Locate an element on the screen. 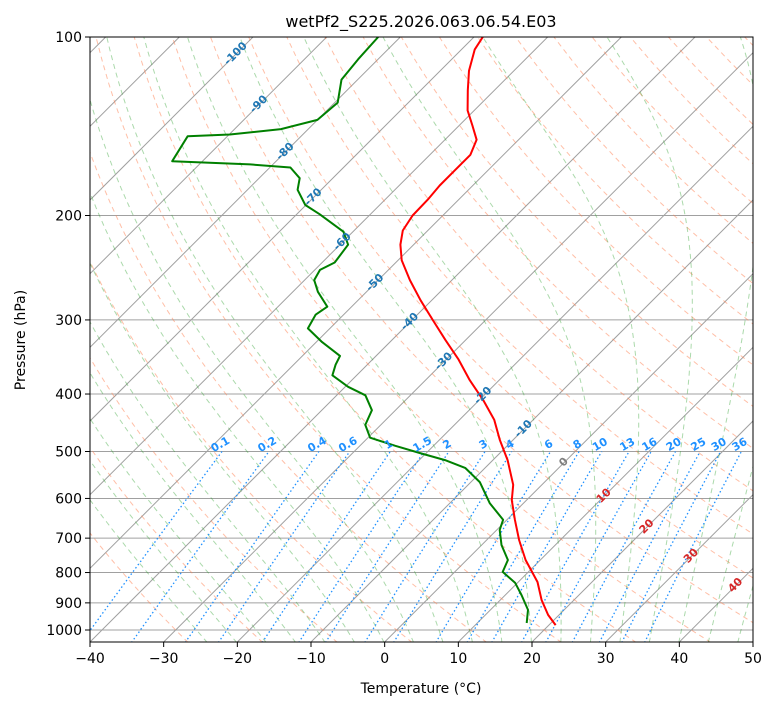  y-tick-label: 400 is located at coordinates (68, 395).